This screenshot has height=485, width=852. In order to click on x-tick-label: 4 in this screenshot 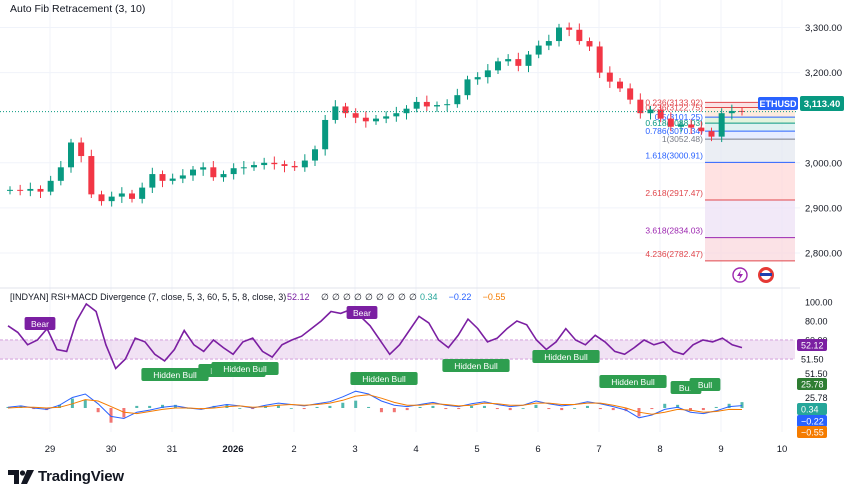, I will do `click(415, 449)`.